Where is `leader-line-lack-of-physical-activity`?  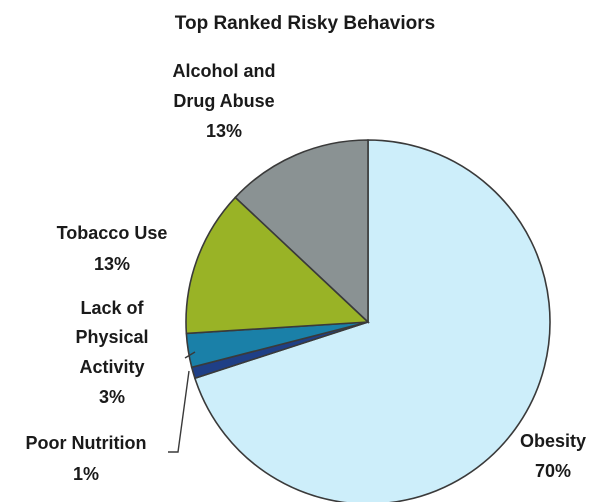
leader-line-lack-of-physical-activity is located at coordinates (190, 355).